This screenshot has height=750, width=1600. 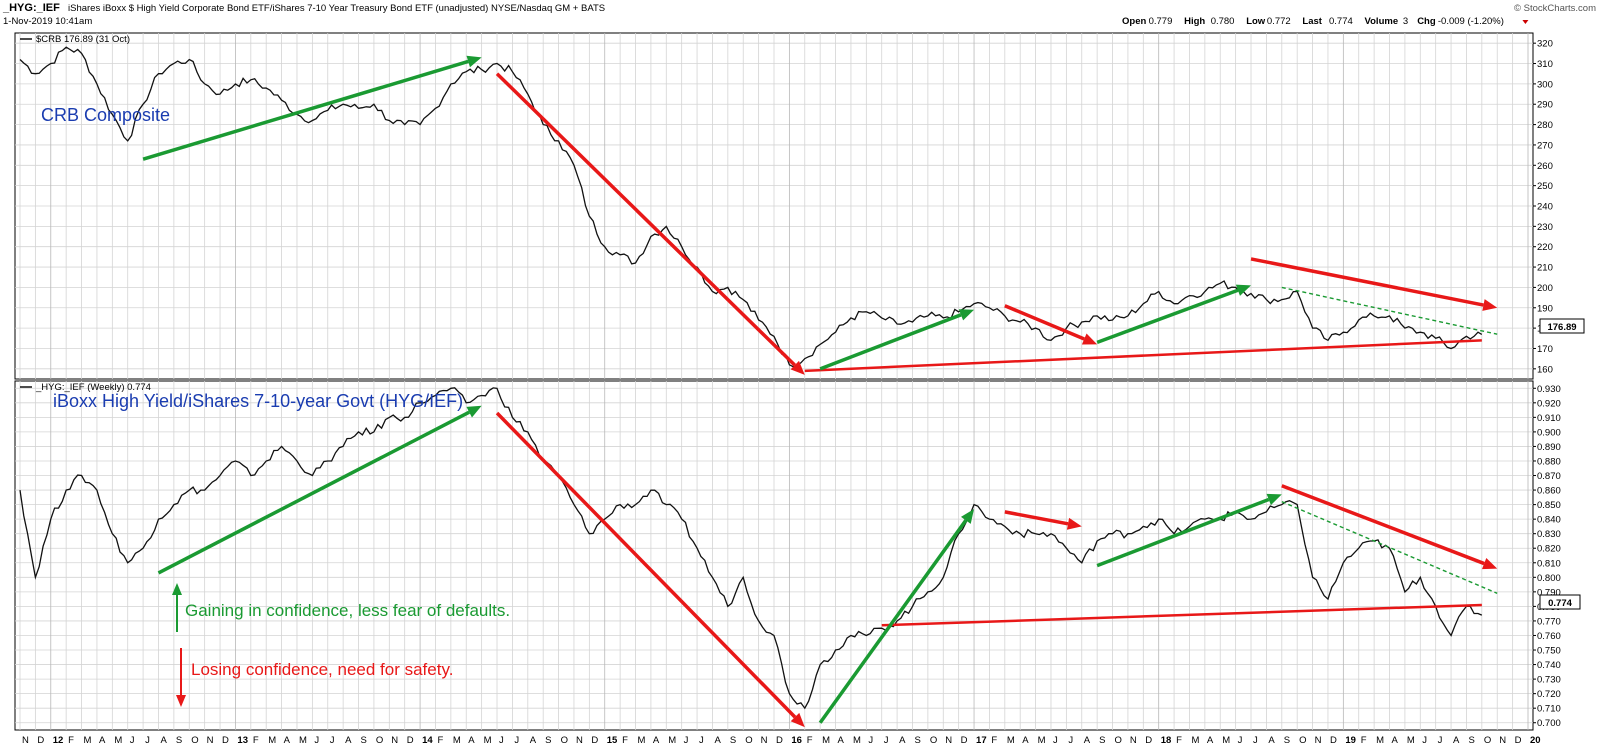 What do you see at coordinates (1549, 578) in the screenshot?
I see `y-tick-label: 0.800` at bounding box center [1549, 578].